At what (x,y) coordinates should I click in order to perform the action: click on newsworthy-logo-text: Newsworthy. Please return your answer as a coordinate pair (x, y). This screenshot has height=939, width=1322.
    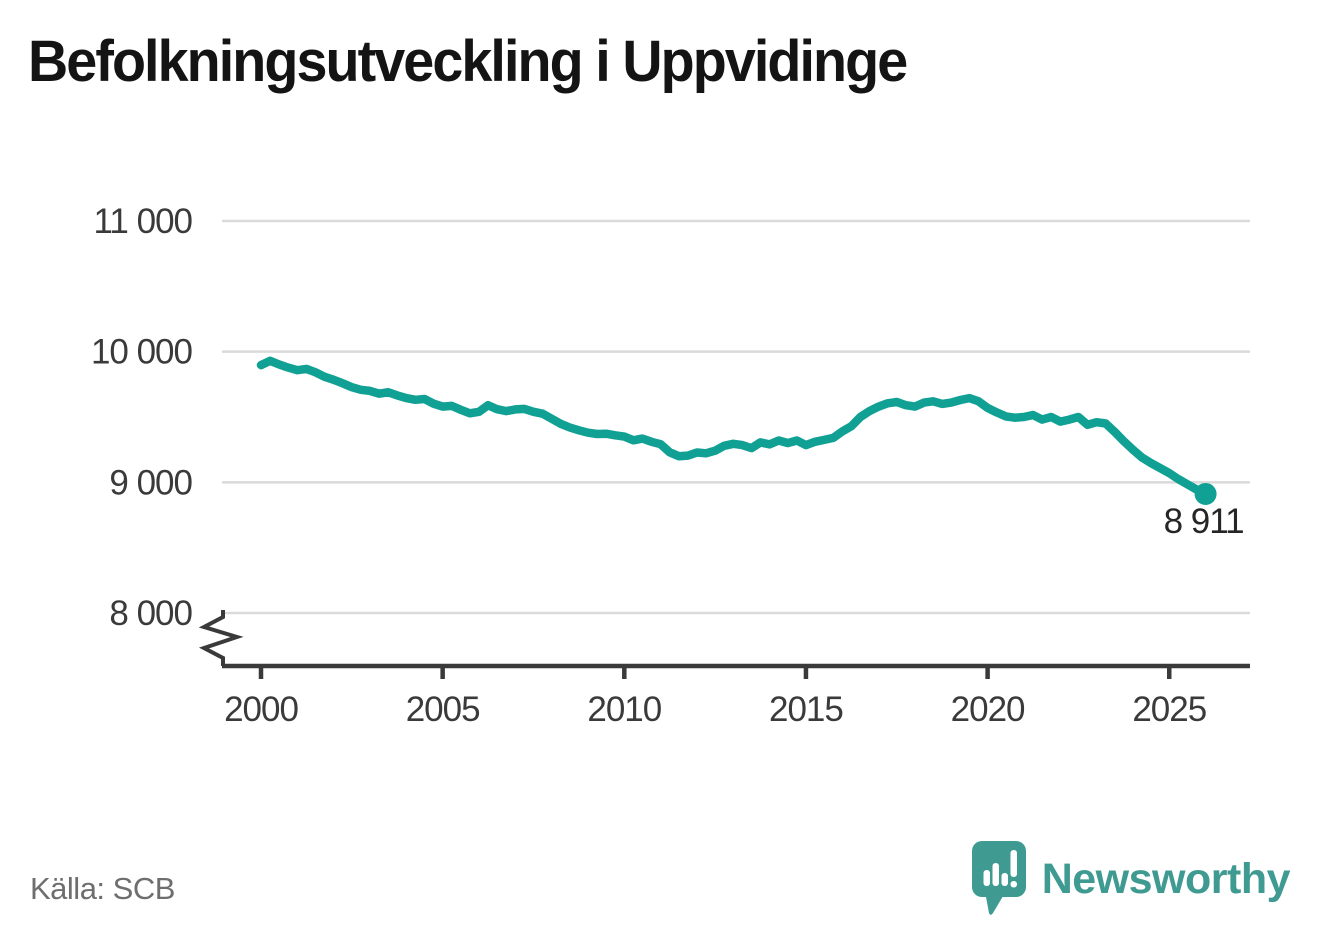
    Looking at the image, I should click on (1166, 879).